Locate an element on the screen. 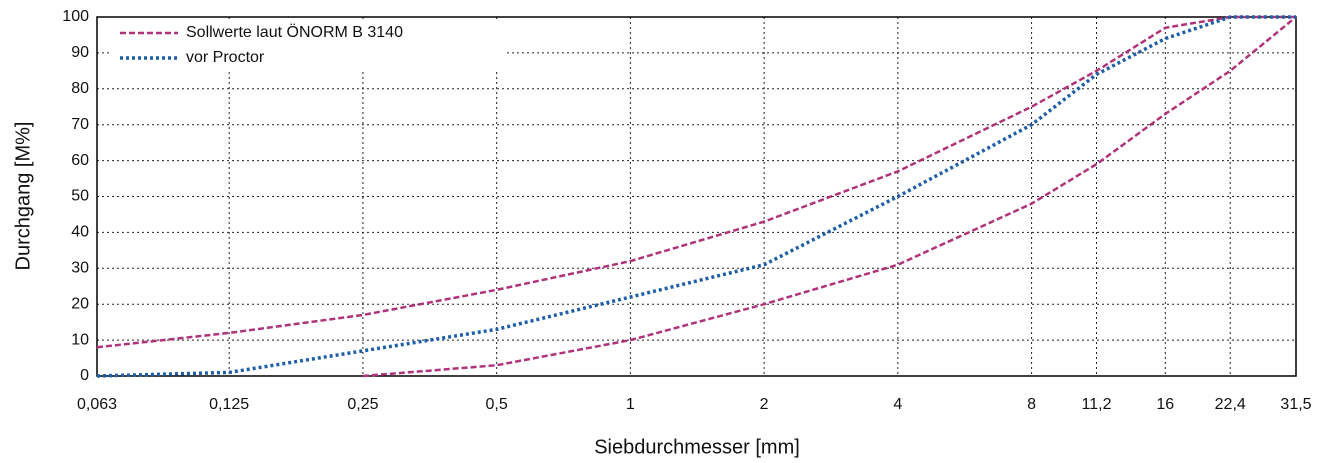 This screenshot has height=463, width=1332. x-tick-label: 8 is located at coordinates (1031, 404).